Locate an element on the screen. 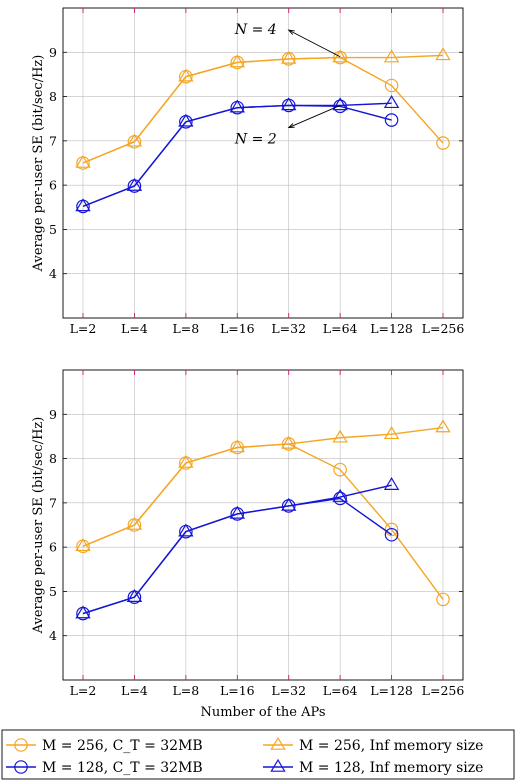 This screenshot has width=516, height=781. annotation-2: N = 2 is located at coordinates (287, 126).